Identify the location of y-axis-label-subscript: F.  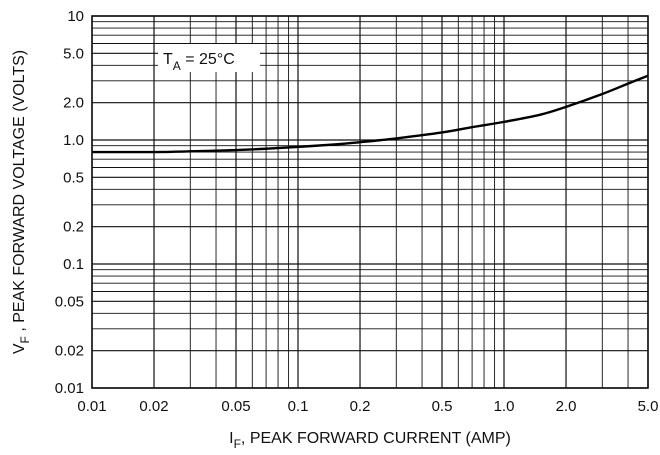
(25, 339).